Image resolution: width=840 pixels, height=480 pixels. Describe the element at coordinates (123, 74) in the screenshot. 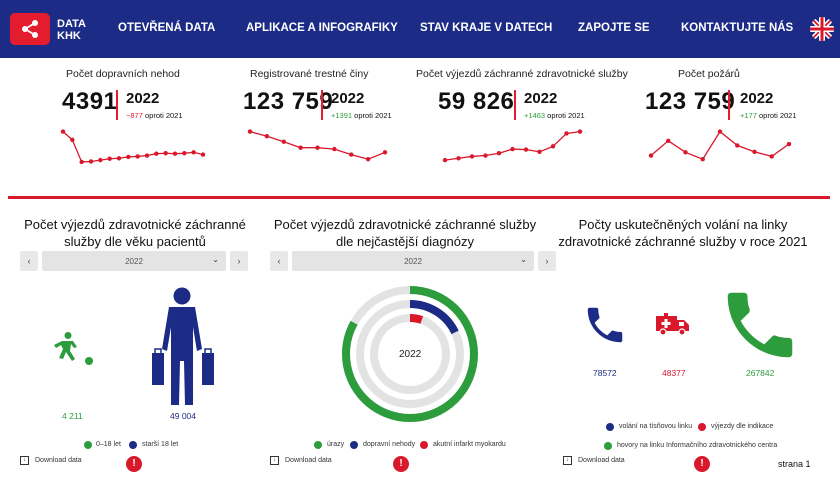

I see `kpi-title: Počet dopravních nehod` at that location.